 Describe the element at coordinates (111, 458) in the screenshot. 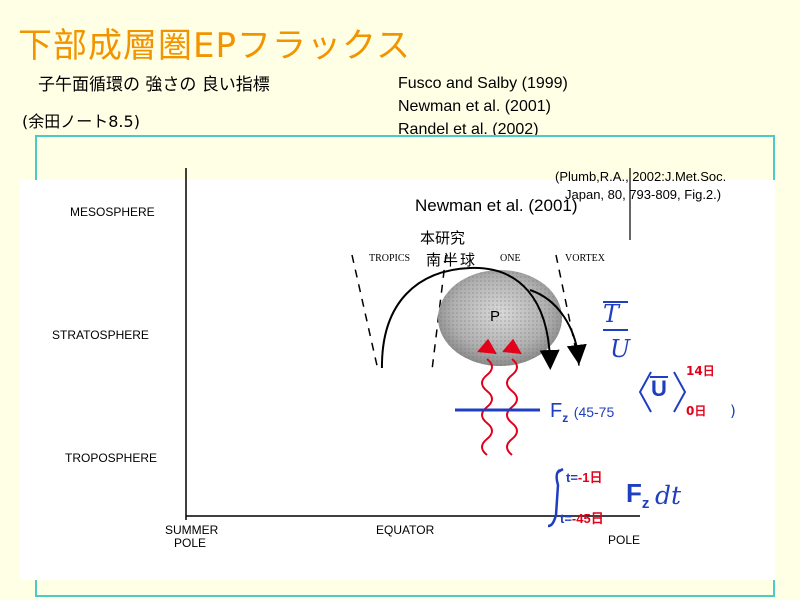

I see `layer-troposphere: TROPOSPHERE` at that location.